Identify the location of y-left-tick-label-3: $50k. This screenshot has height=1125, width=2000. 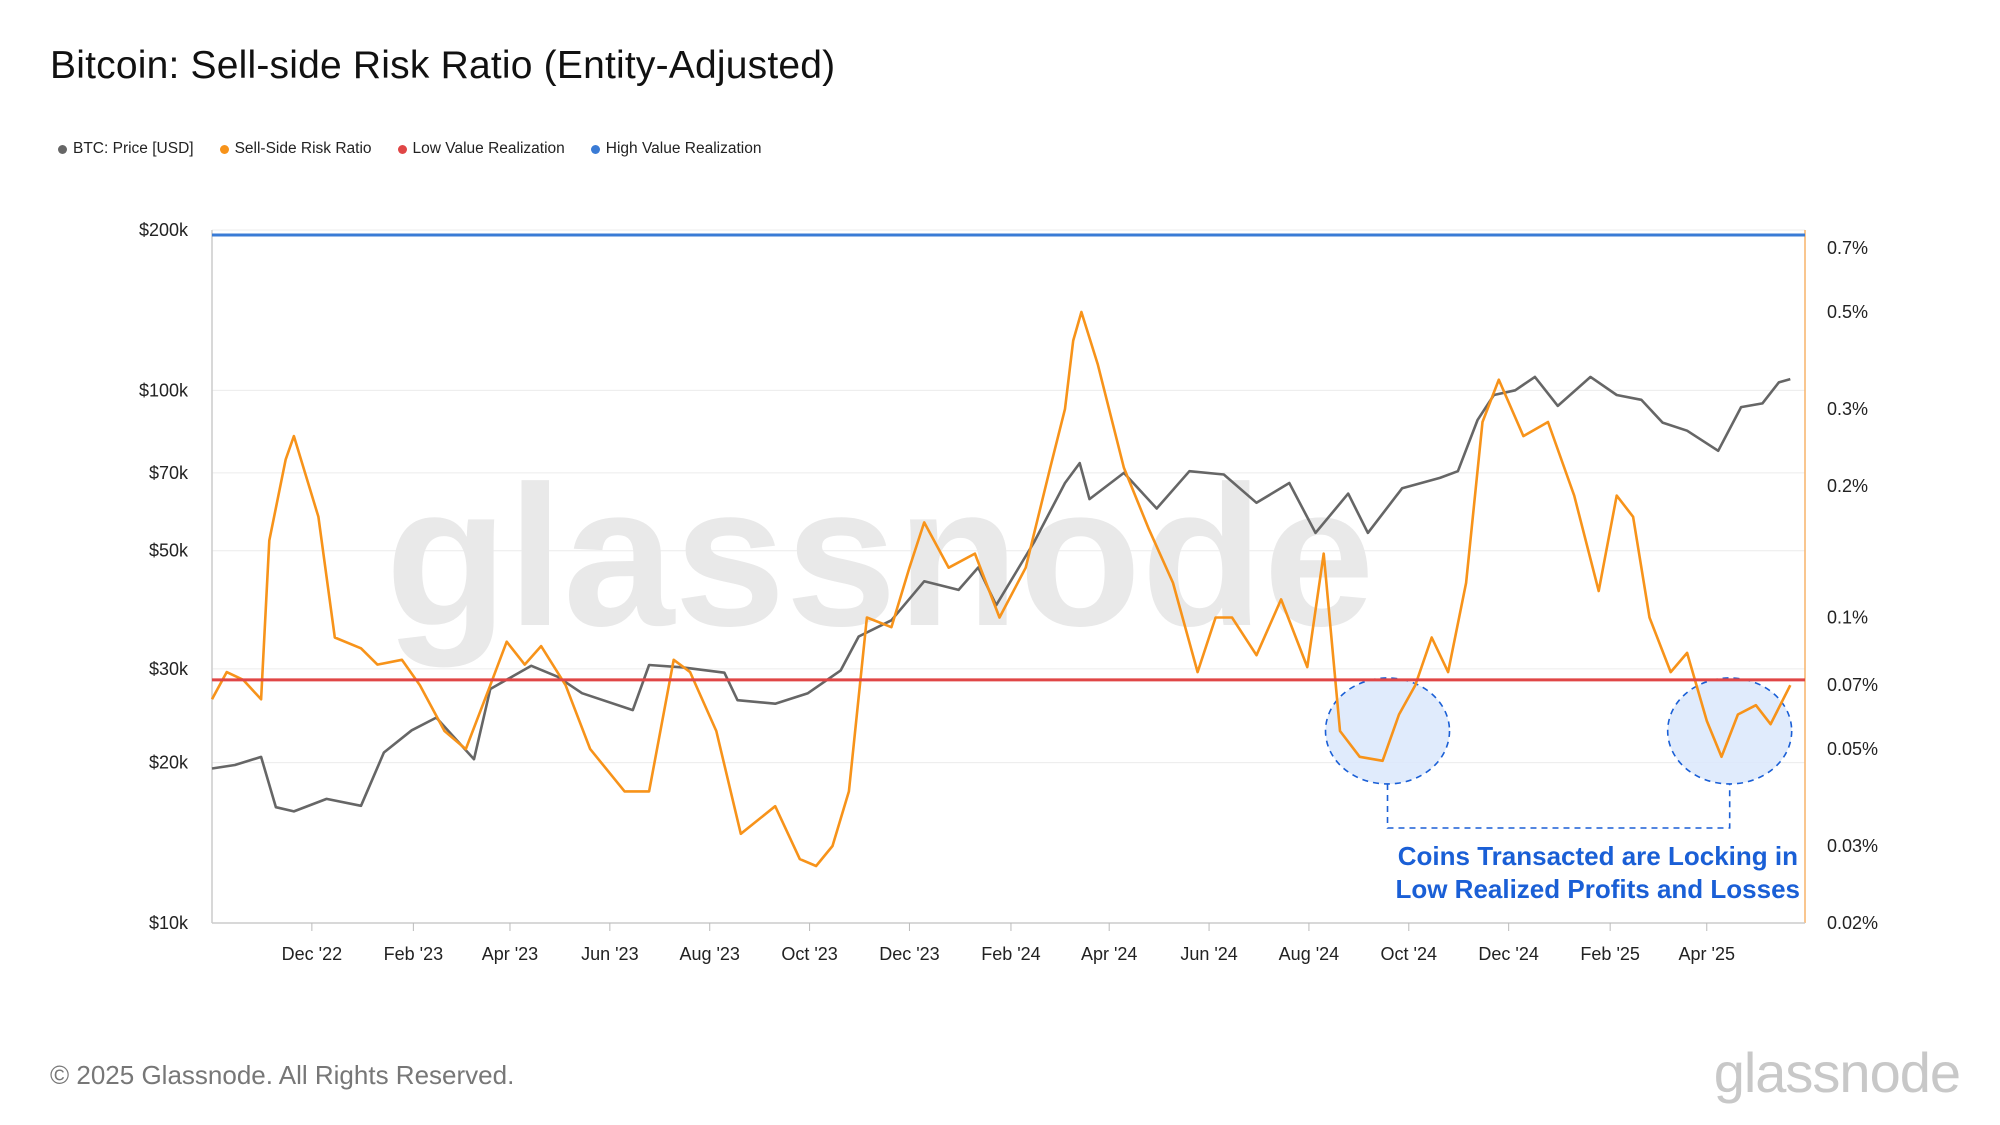
(169, 551).